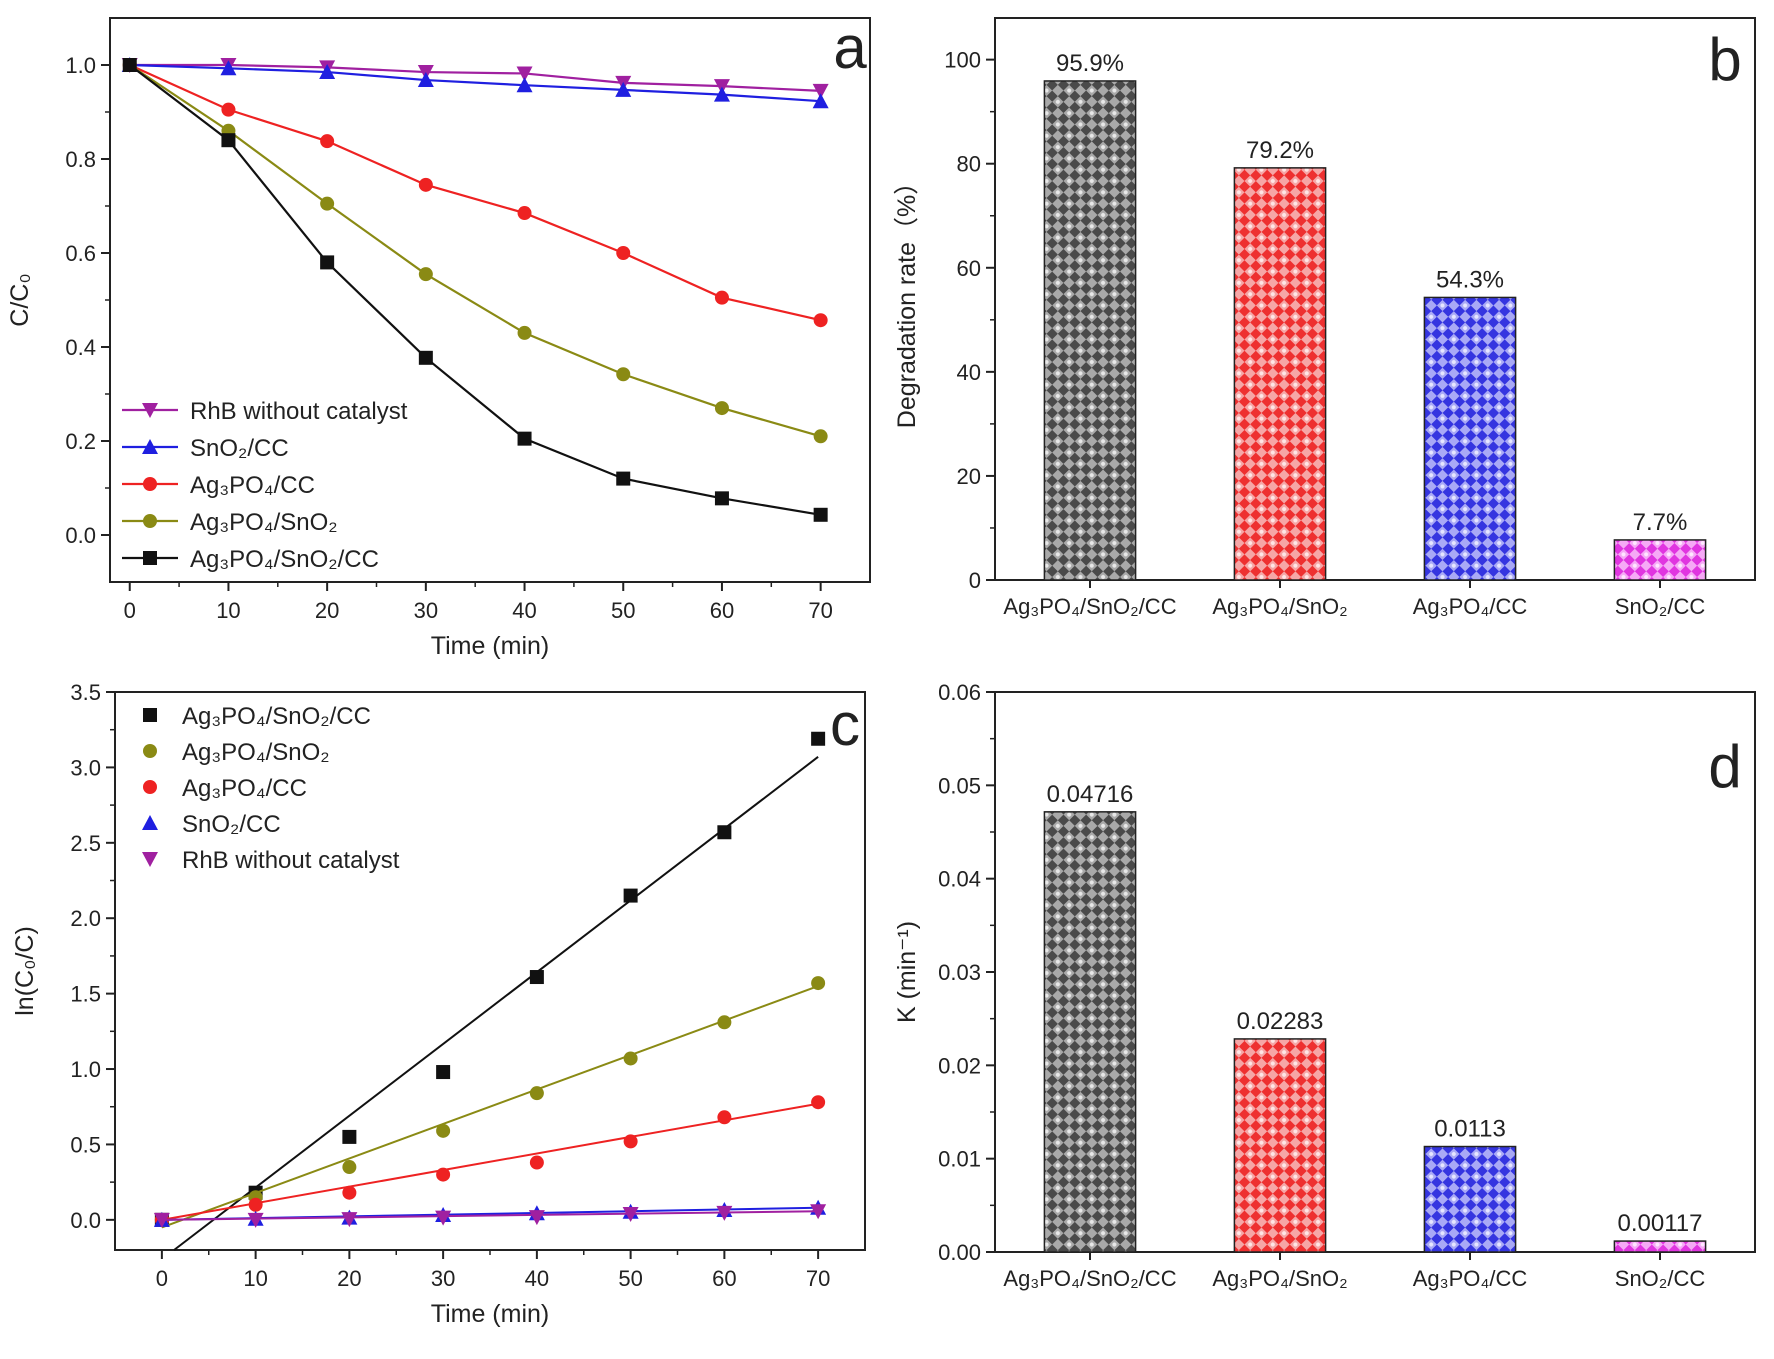 The height and width of the screenshot is (1359, 1774). What do you see at coordinates (1724, 766) in the screenshot?
I see `panel-d-letter: d` at bounding box center [1724, 766].